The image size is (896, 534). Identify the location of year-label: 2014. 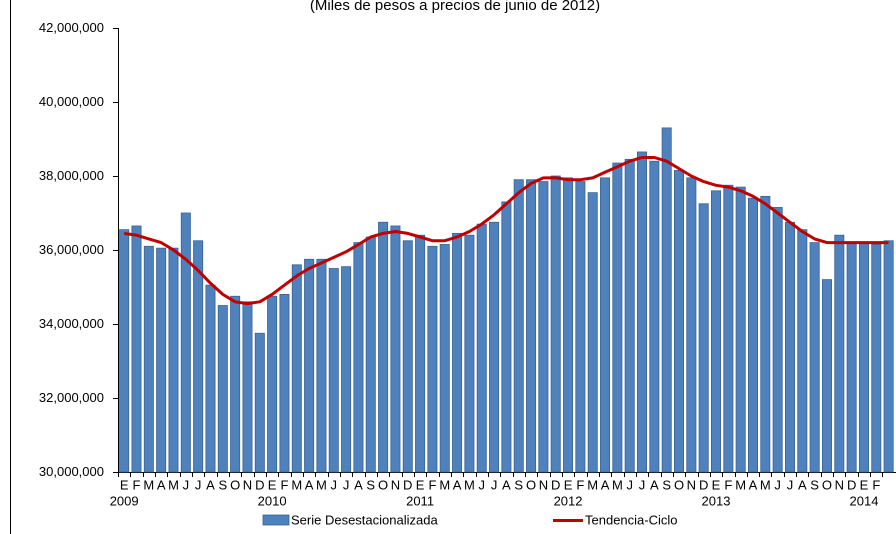
(864, 500).